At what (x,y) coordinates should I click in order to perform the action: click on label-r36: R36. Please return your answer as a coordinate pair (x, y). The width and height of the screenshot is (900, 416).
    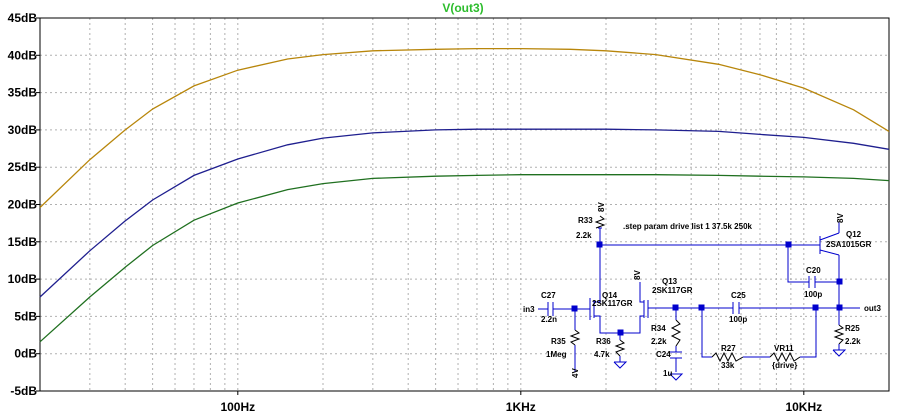
    Looking at the image, I should click on (603, 341).